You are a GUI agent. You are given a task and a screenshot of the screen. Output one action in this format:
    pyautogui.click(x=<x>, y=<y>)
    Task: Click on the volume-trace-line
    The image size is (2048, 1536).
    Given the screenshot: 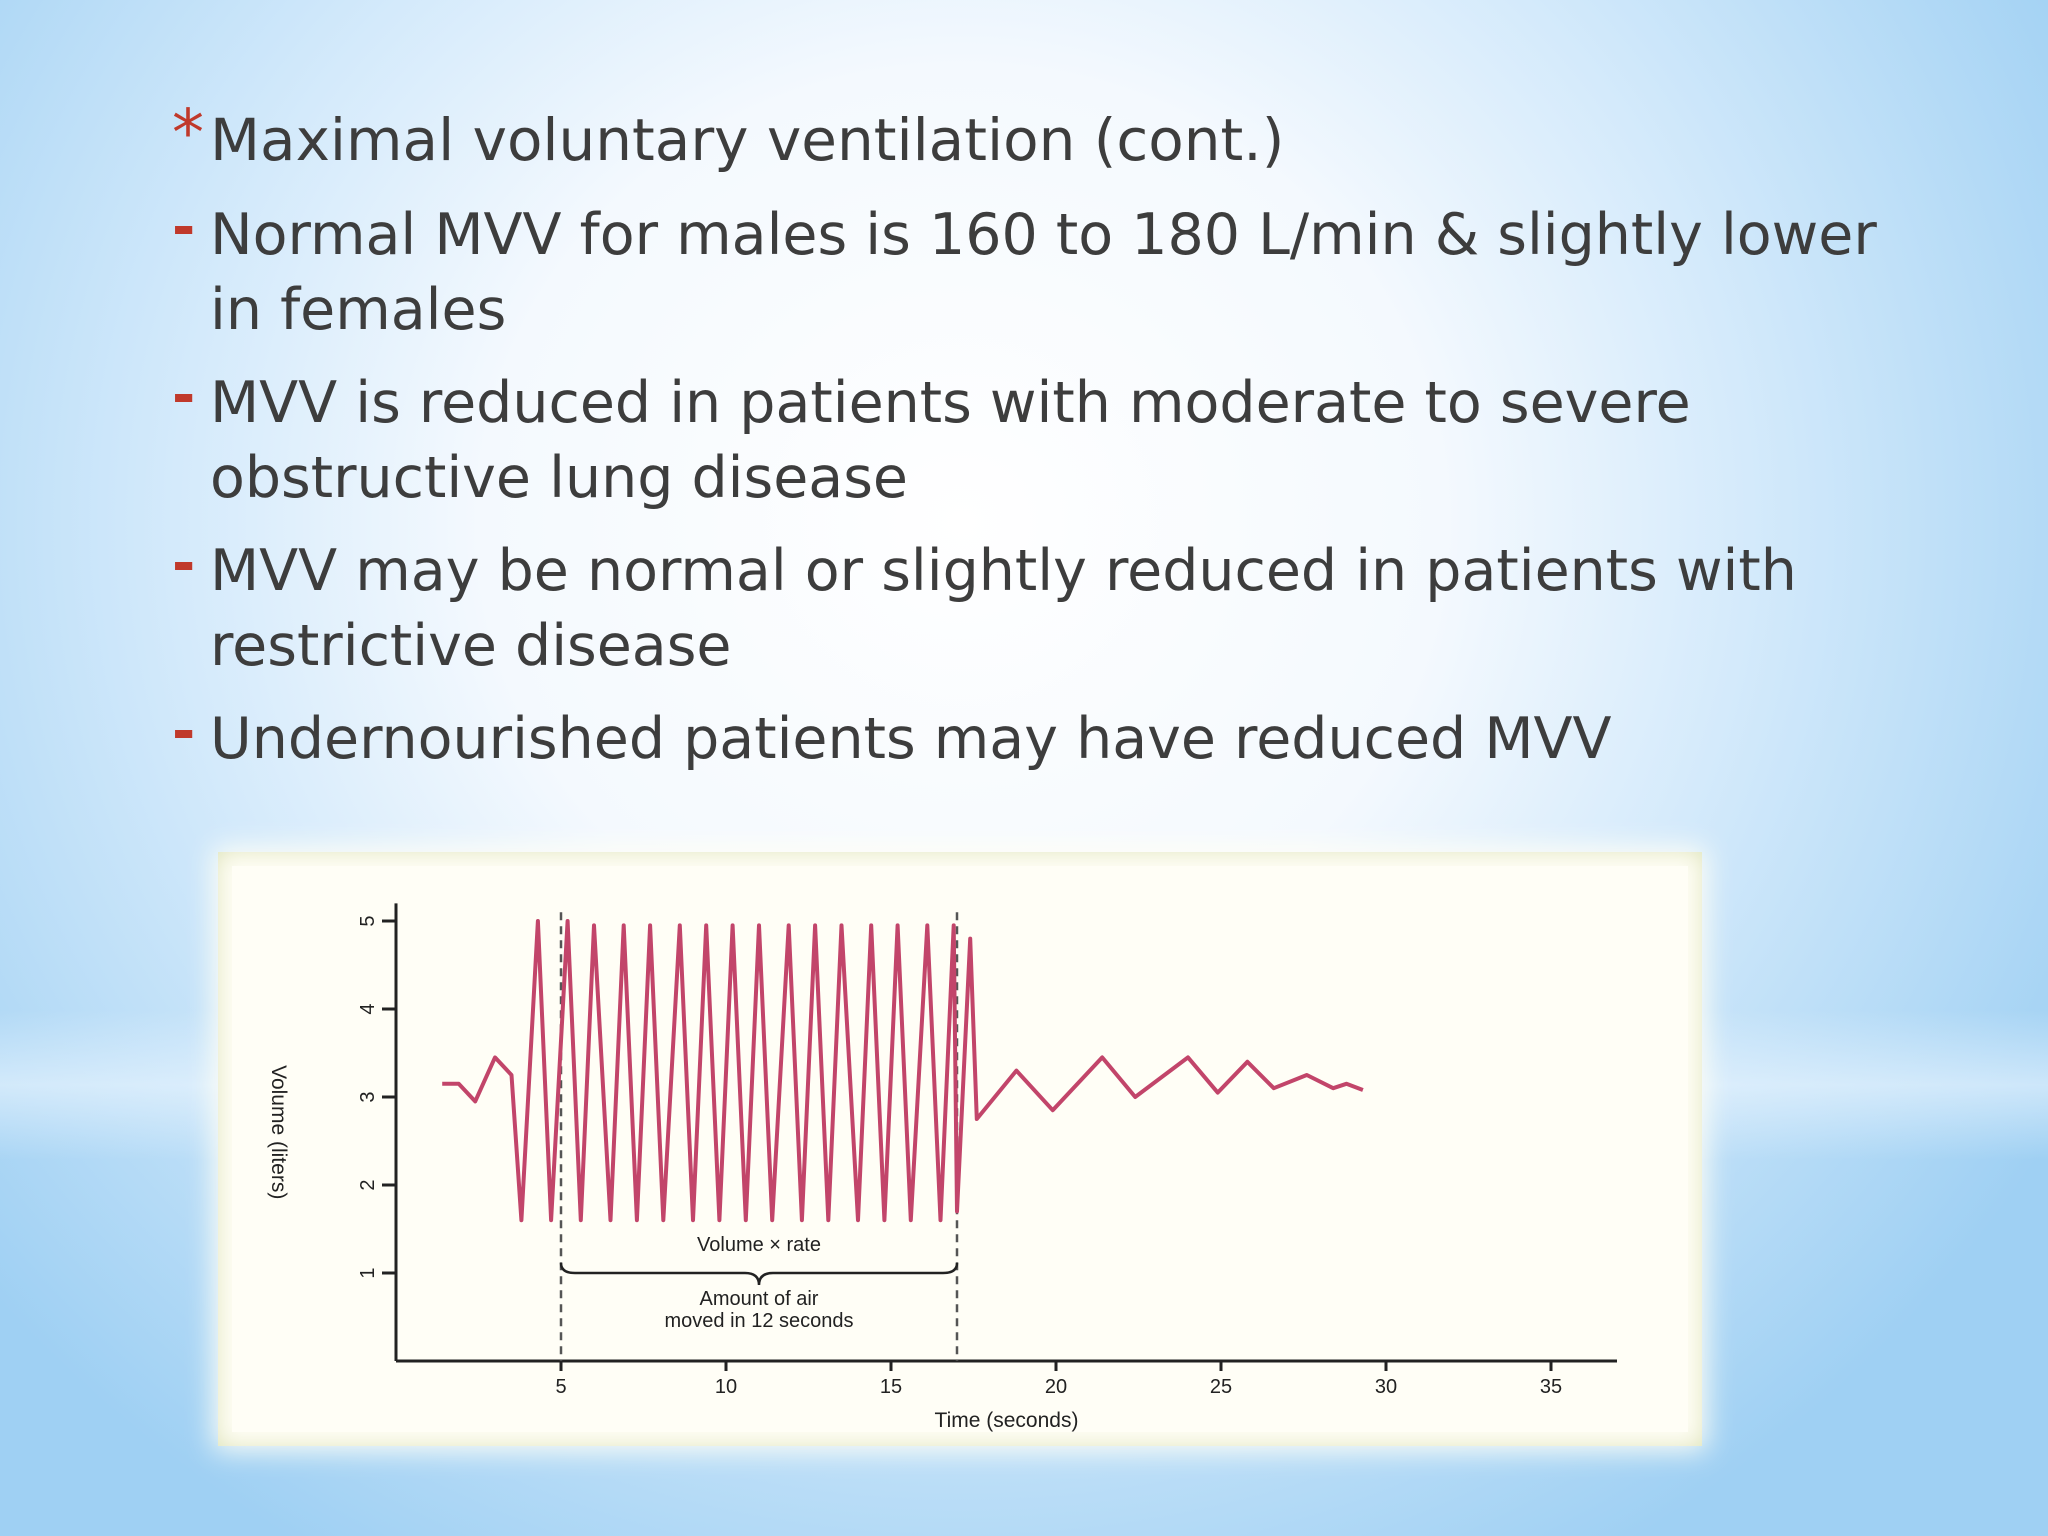 What is the action you would take?
    pyautogui.click(x=903, y=1071)
    